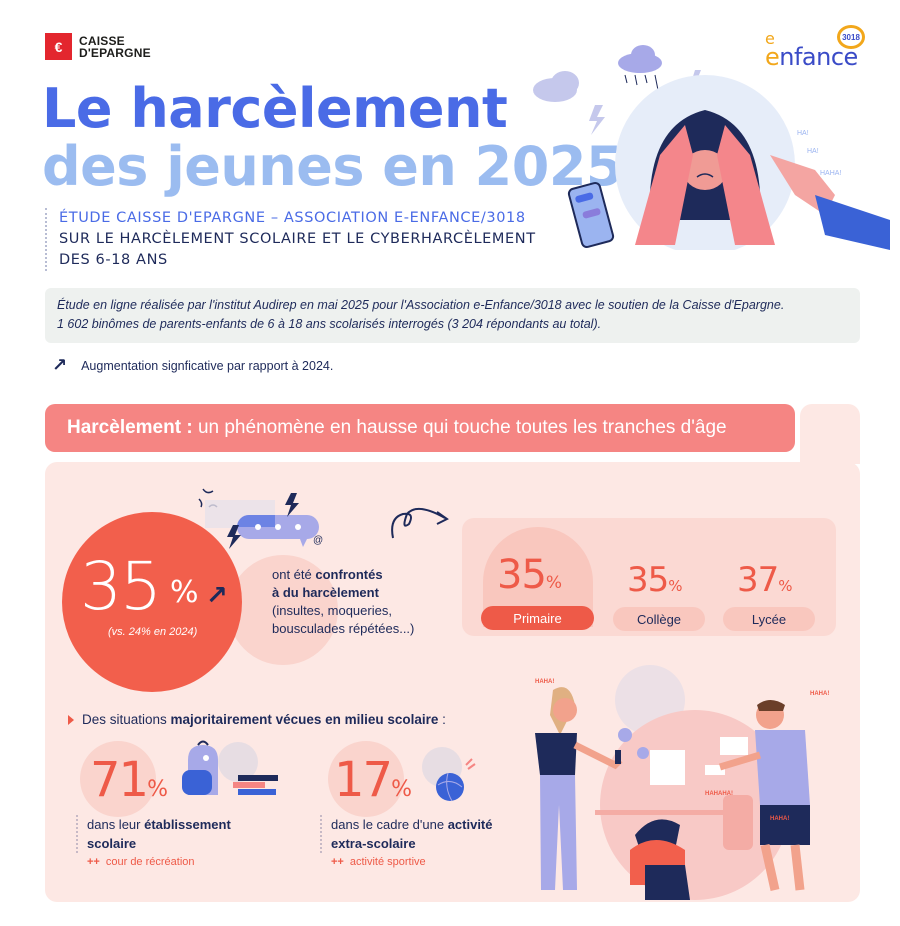 The width and height of the screenshot is (900, 926). What do you see at coordinates (660, 859) in the screenshot?
I see `crying-girl` at bounding box center [660, 859].